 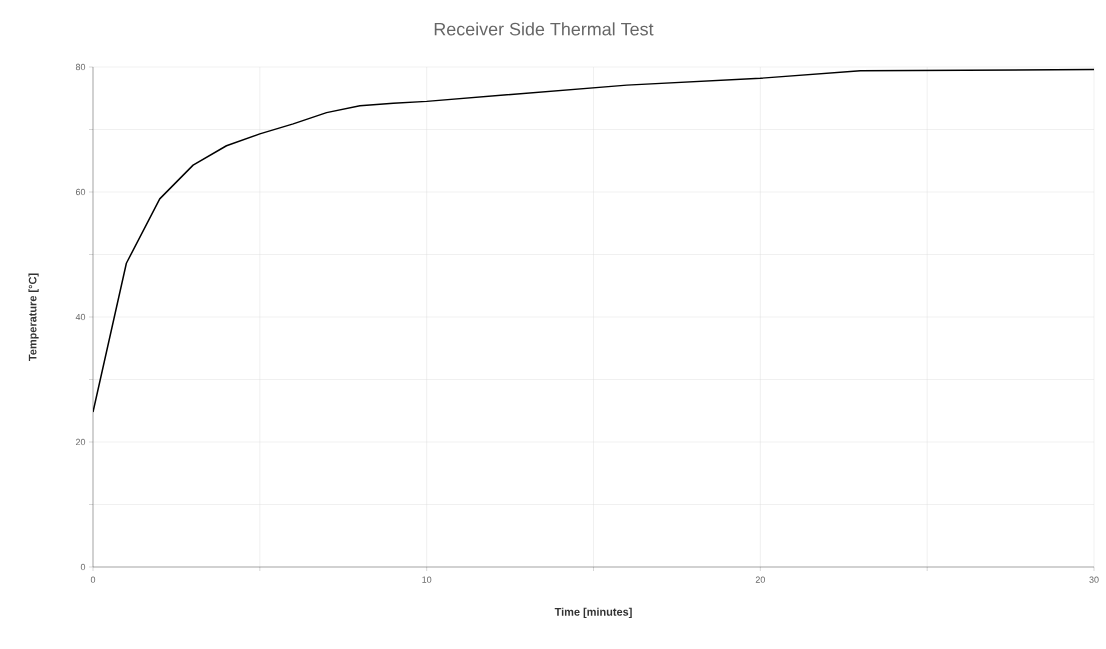 What do you see at coordinates (80, 67) in the screenshot?
I see `y-tick-label: 80` at bounding box center [80, 67].